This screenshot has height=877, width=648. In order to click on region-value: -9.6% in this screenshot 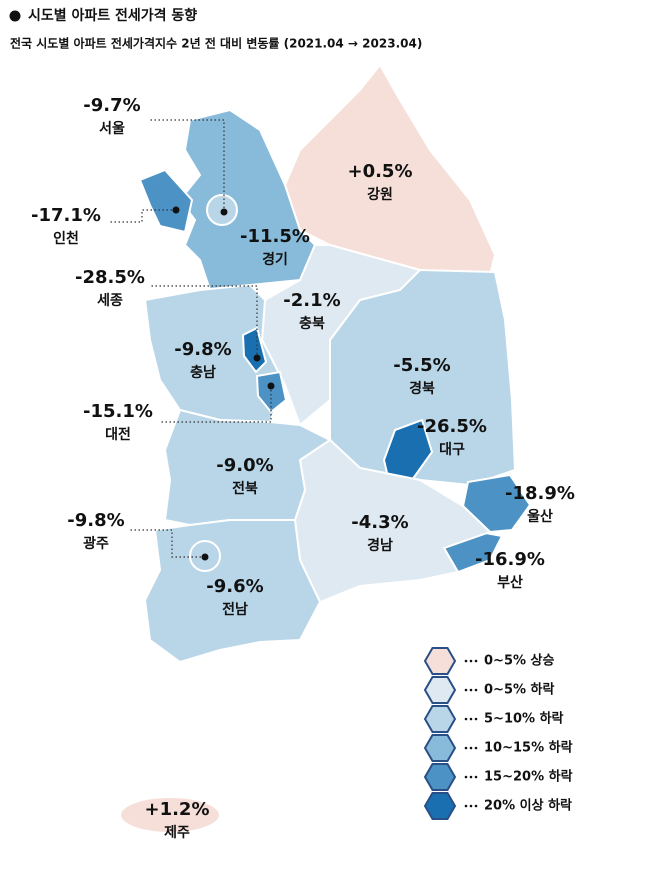, I will do `click(234, 586)`.